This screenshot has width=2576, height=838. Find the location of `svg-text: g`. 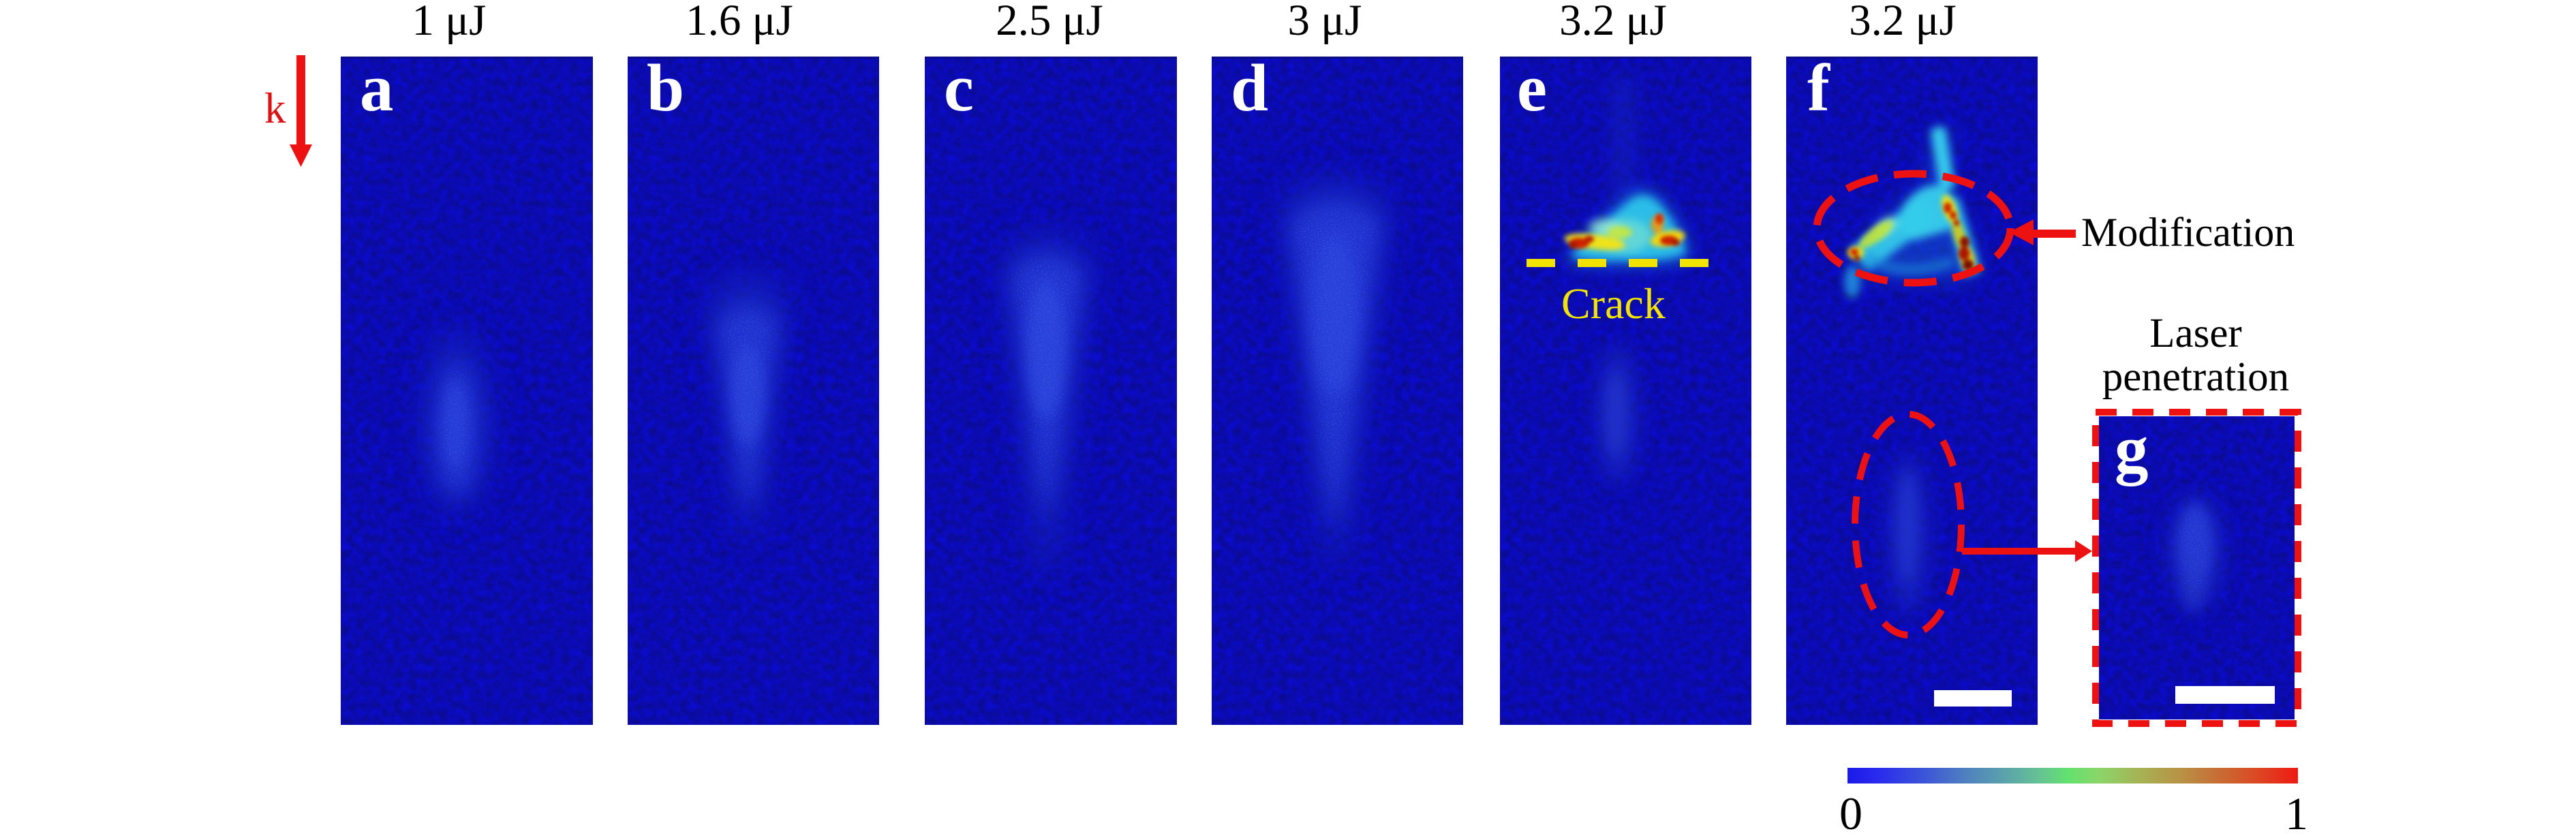

svg-text: g is located at coordinates (2132, 449).